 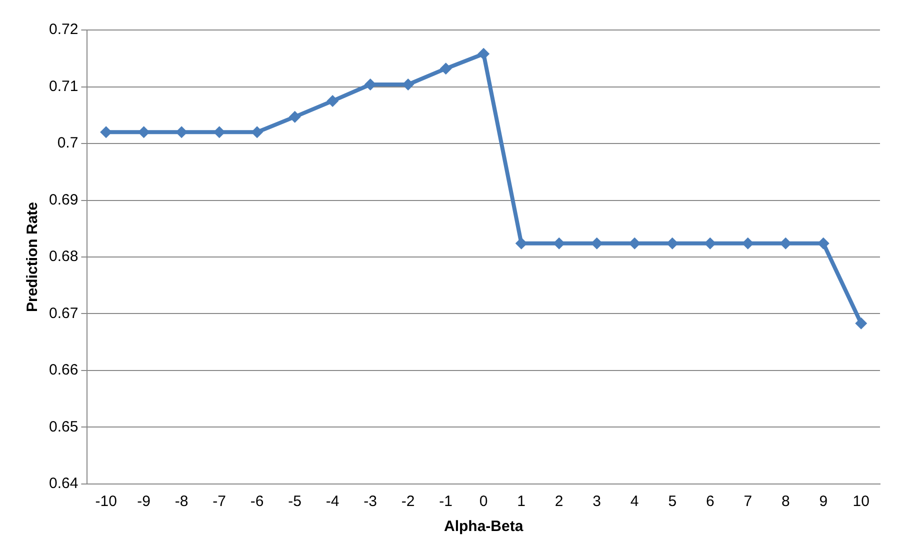 What do you see at coordinates (559, 501) in the screenshot?
I see `x-tick-label: 2` at bounding box center [559, 501].